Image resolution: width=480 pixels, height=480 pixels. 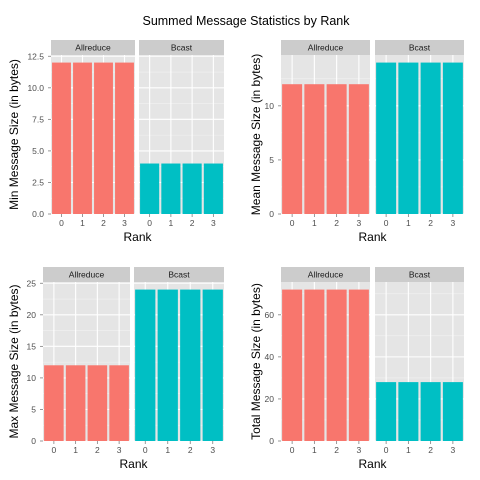 I want to click on y-tick-label: 25, so click(x=32, y=283).